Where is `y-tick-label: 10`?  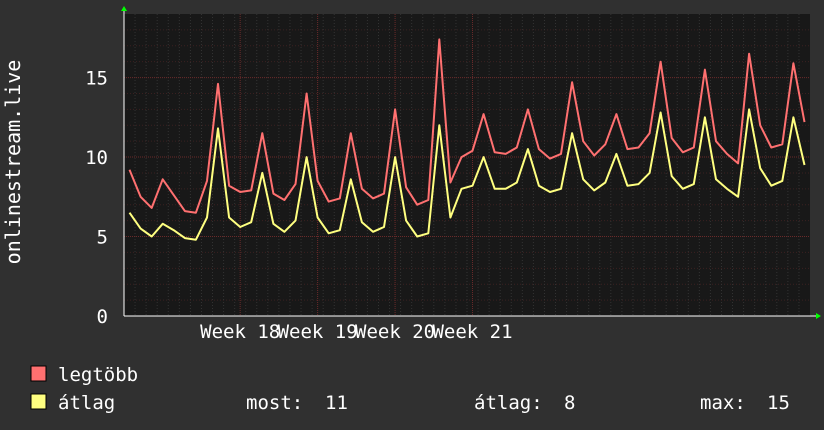
y-tick-label: 10 is located at coordinates (96, 158).